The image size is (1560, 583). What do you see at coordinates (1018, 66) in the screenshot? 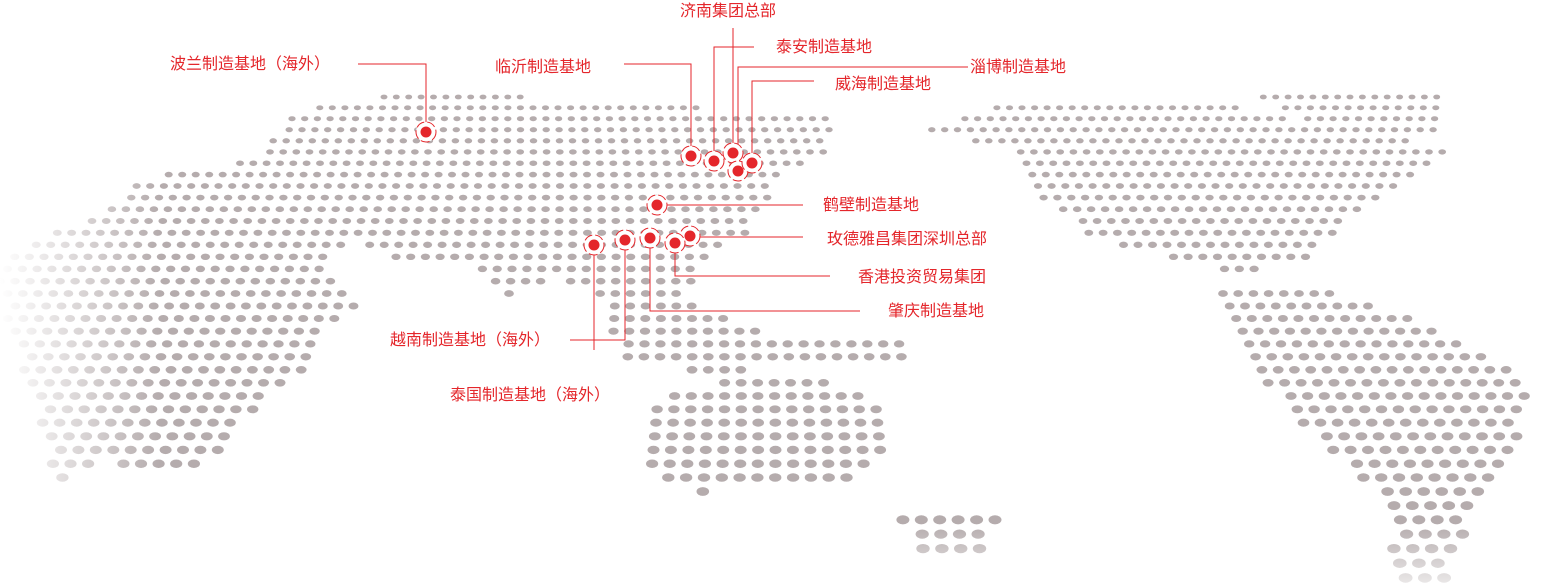
I see `label-zibo: 淄博制造基地` at bounding box center [1018, 66].